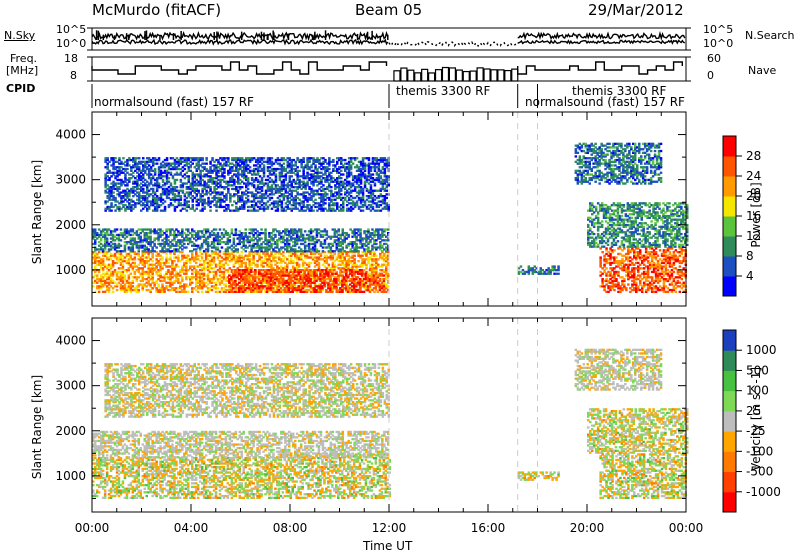 The height and width of the screenshot is (554, 800). Describe the element at coordinates (601, 35) in the screenshot. I see `nsky-trace` at that location.